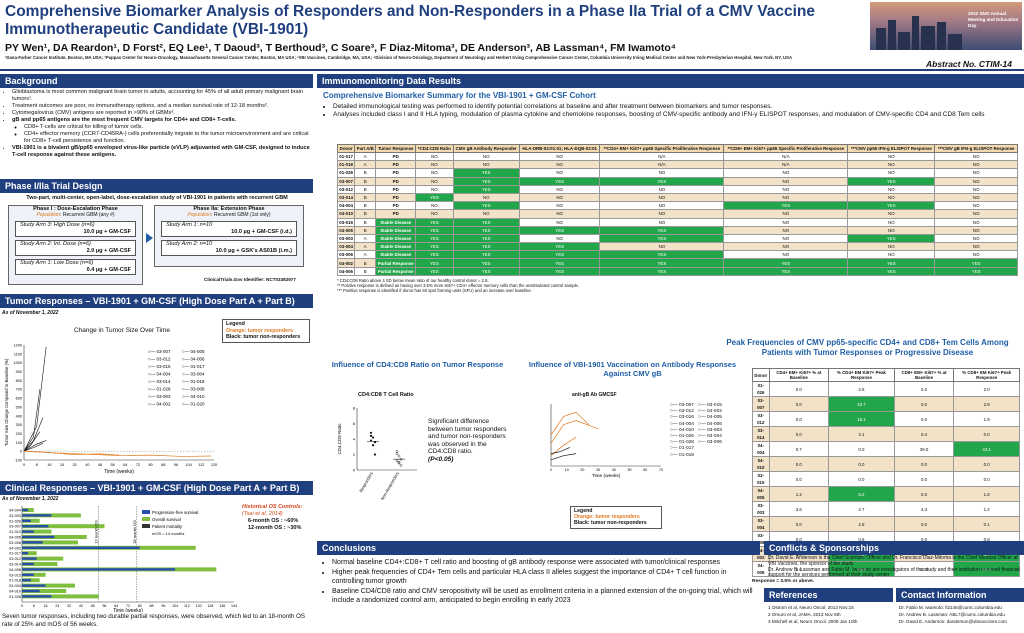 The image size is (1024, 633). I want to click on table-header-cell: Donor, so click(346, 148).